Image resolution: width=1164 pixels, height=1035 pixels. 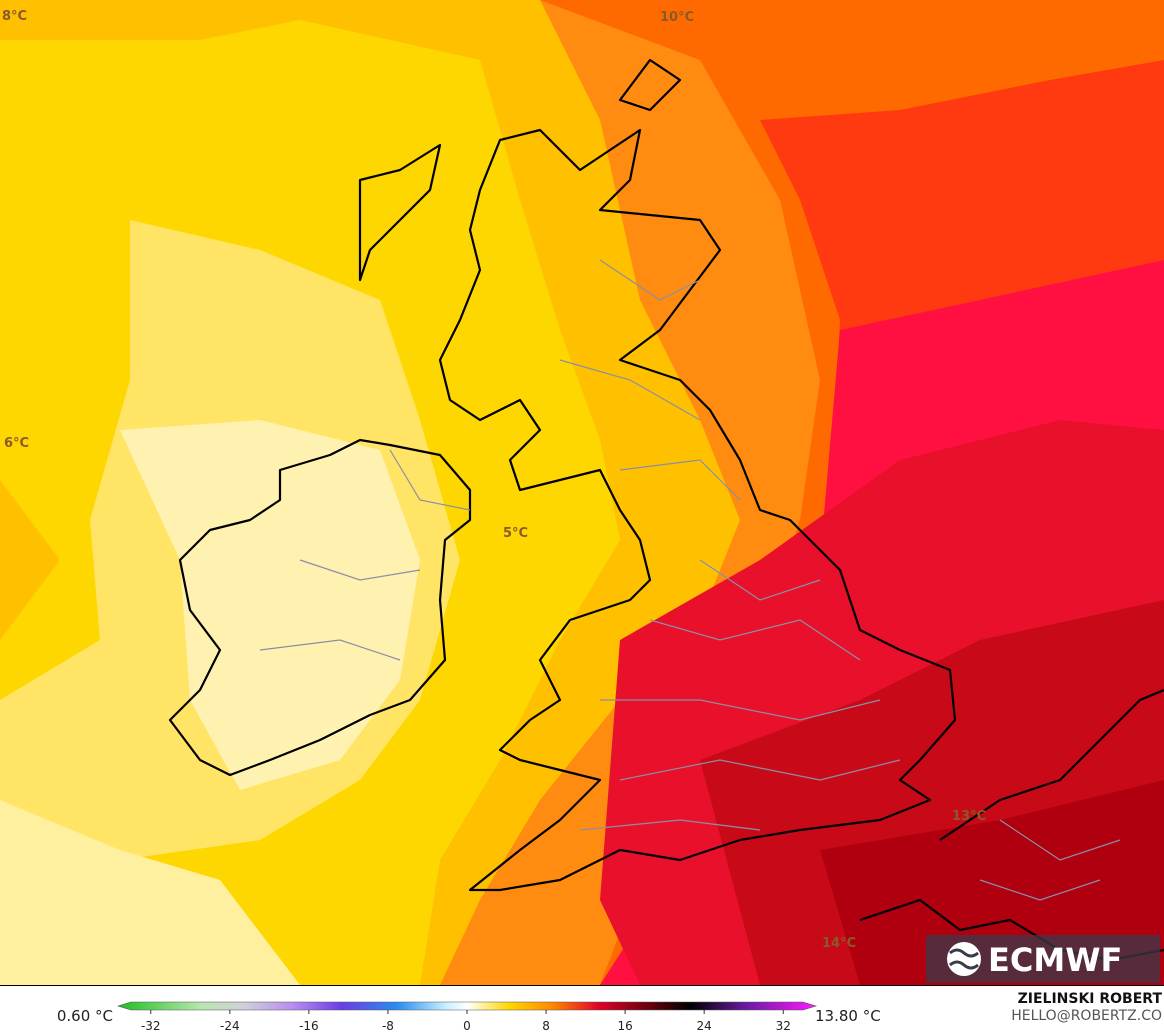 What do you see at coordinates (85, 1016) in the screenshot?
I see `min-label: 0.60 °C` at bounding box center [85, 1016].